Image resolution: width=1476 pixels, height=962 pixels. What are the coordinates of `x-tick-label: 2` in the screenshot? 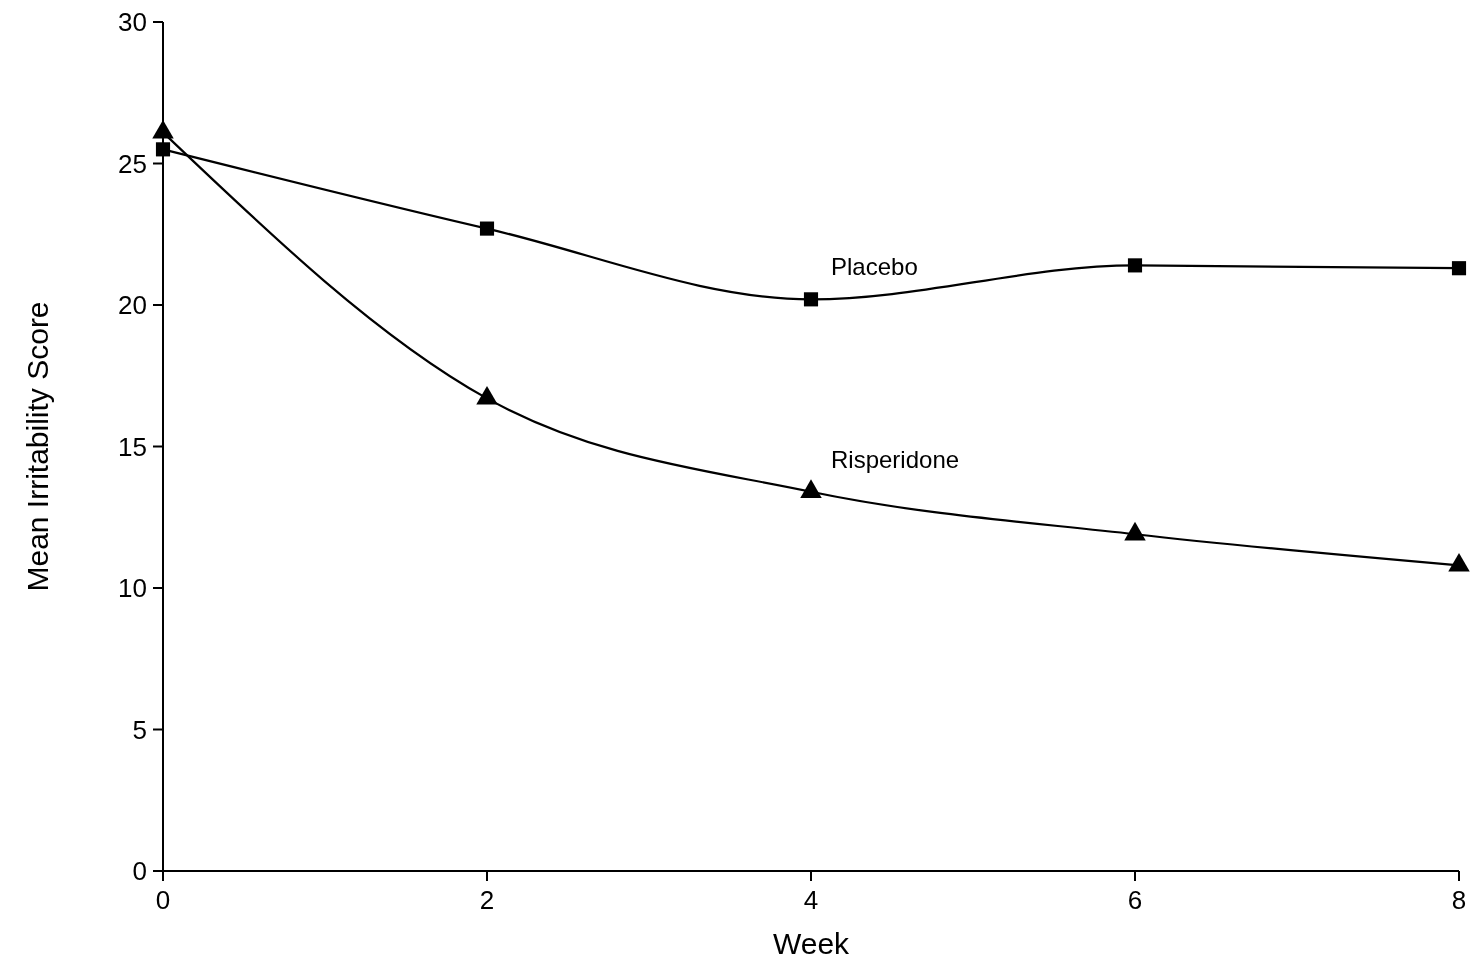 It's located at (487, 900).